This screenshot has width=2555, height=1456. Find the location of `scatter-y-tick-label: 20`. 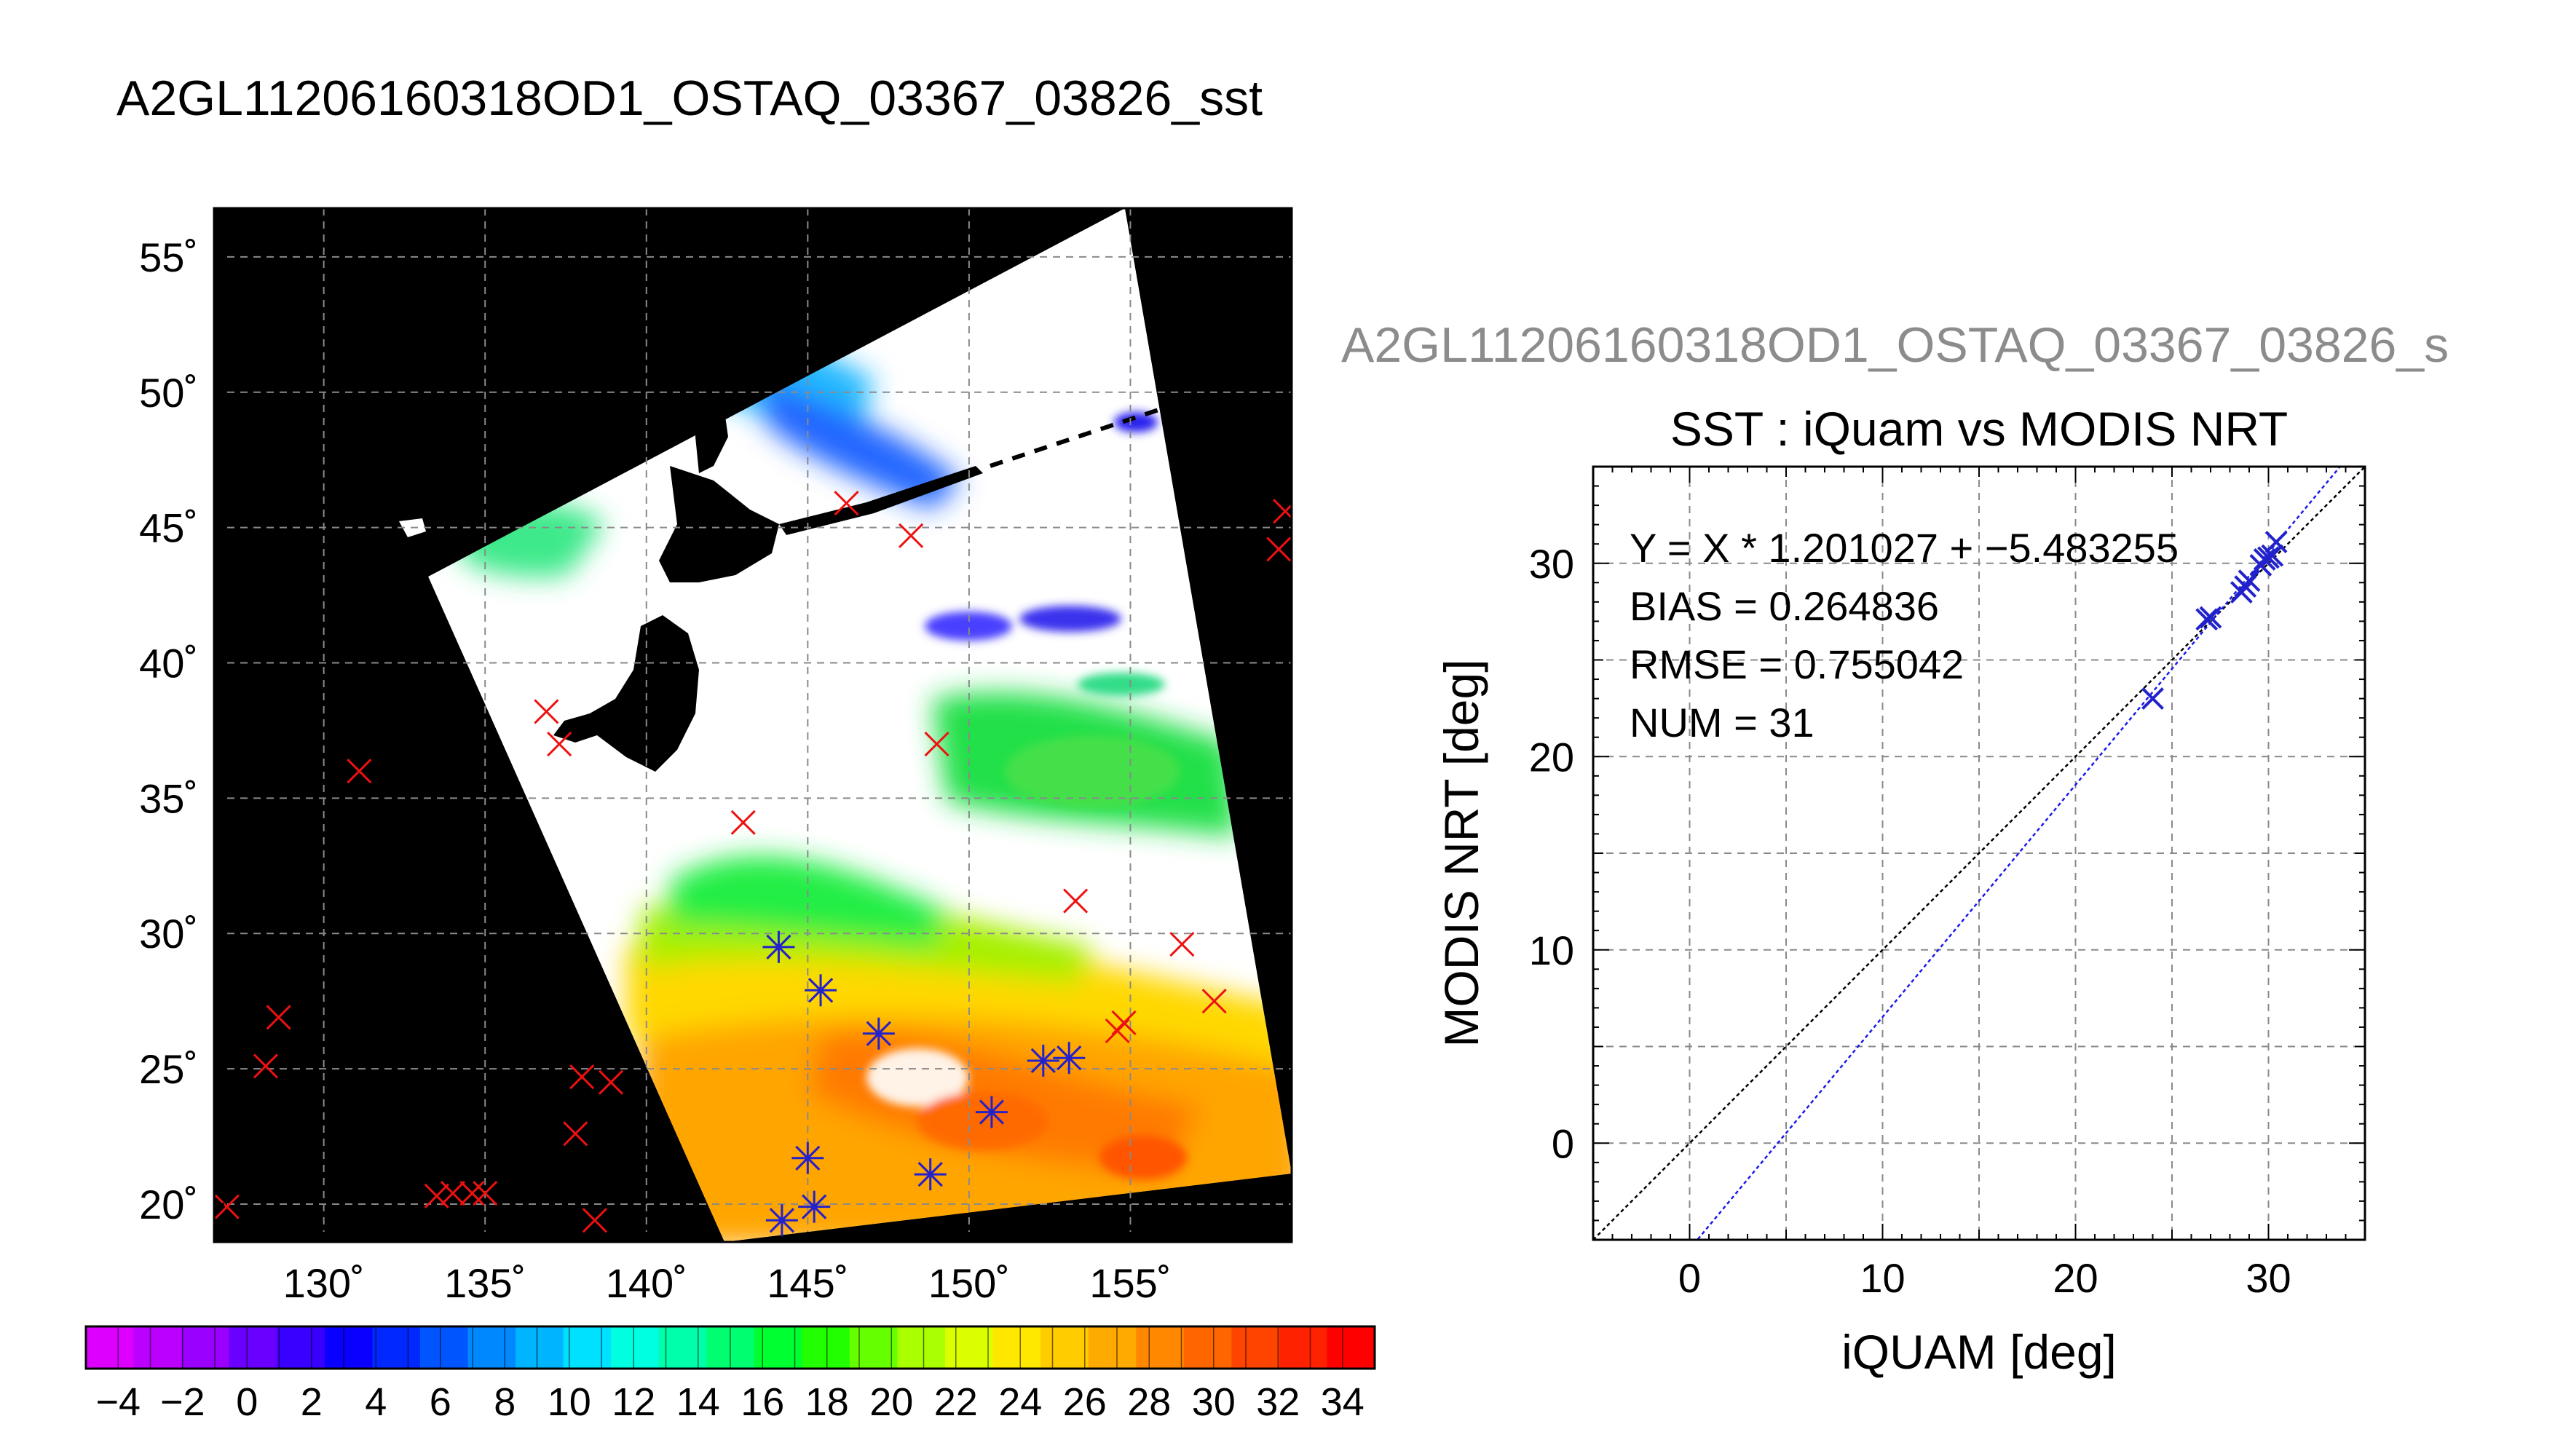

scatter-y-tick-label: 20 is located at coordinates (1551, 757).